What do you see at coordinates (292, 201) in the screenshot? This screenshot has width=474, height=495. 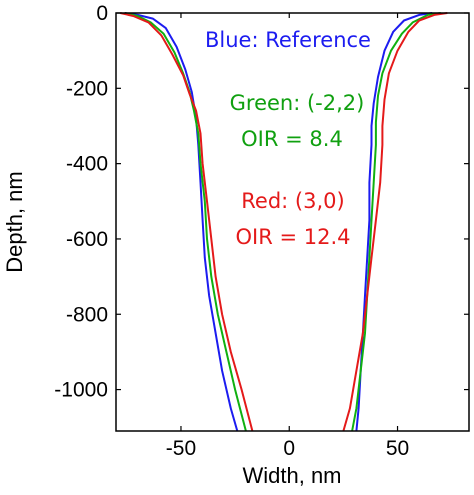 I see `annotation-red-title: Red: (3,0)` at bounding box center [292, 201].